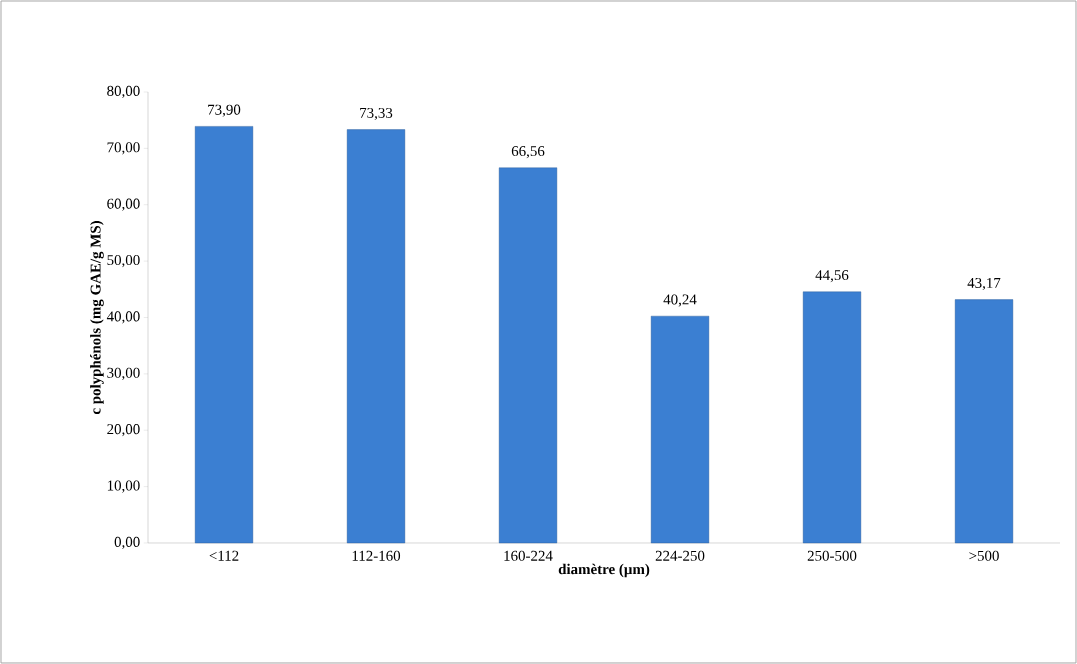  Describe the element at coordinates (528, 152) in the screenshot. I see `data-label: 66,56` at that location.